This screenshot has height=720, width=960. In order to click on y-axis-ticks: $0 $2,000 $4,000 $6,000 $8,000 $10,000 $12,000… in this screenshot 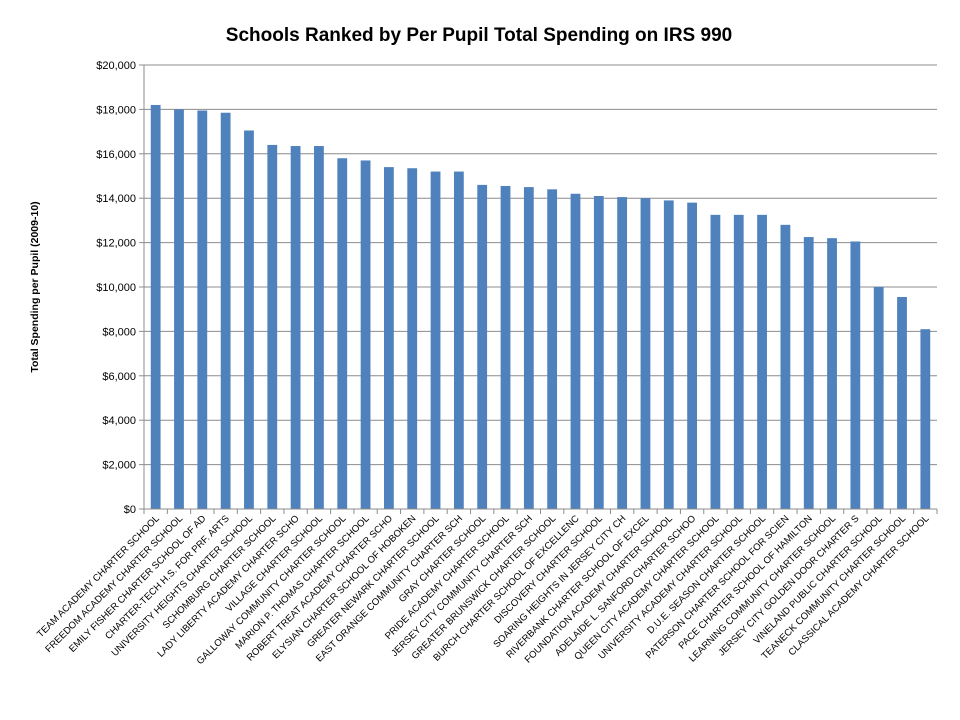, I will do `click(120, 288)`.